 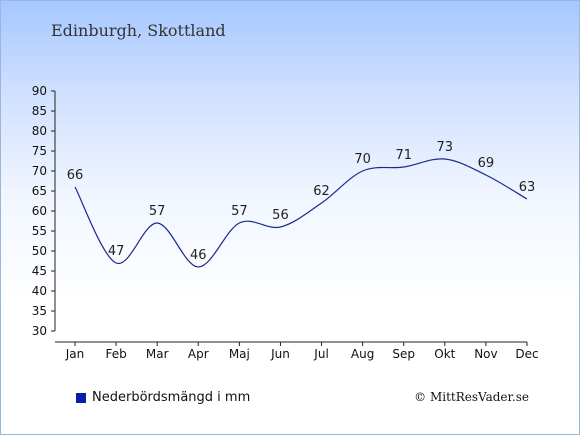 What do you see at coordinates (198, 255) in the screenshot?
I see `data-label: 46` at bounding box center [198, 255].